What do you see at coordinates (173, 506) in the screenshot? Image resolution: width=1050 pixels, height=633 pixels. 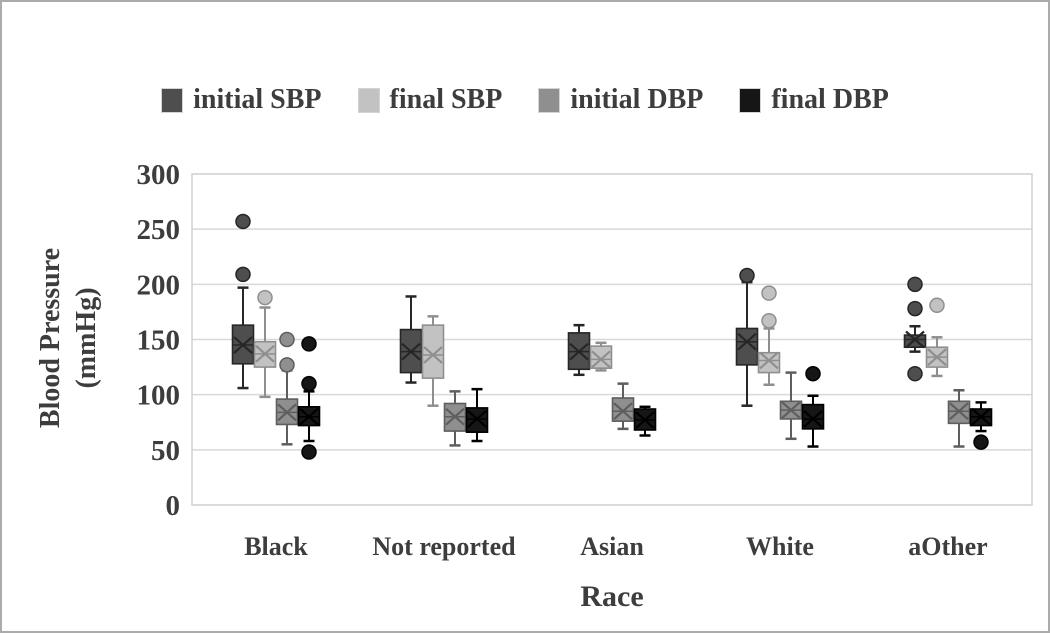 I see `y-tick-label-0: 0` at bounding box center [173, 506].